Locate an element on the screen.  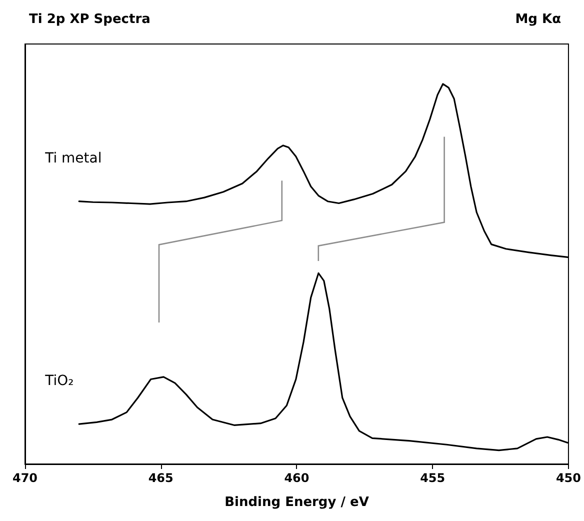
x-axis-title: Binding Energy / eV is located at coordinates (296, 502).